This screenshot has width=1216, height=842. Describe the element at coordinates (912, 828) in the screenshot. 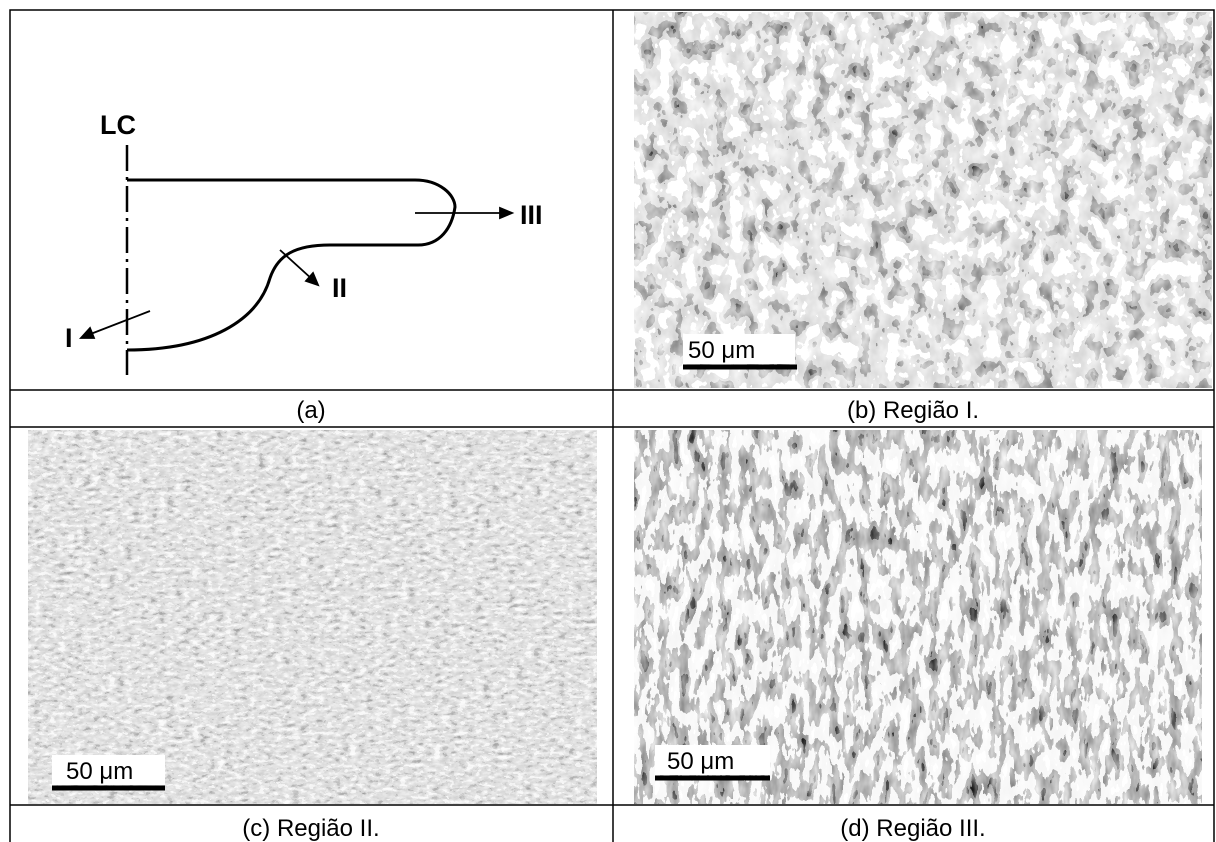

I see `caption: (d) Região III.` at that location.